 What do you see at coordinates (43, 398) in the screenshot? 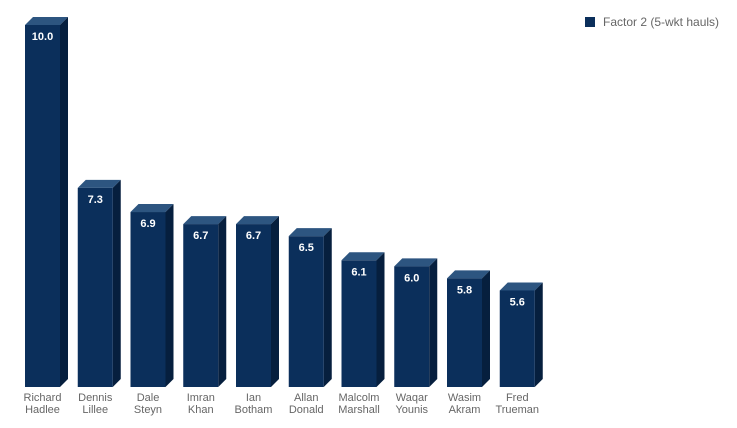
I see `x-tick-label: Richard` at bounding box center [43, 398].